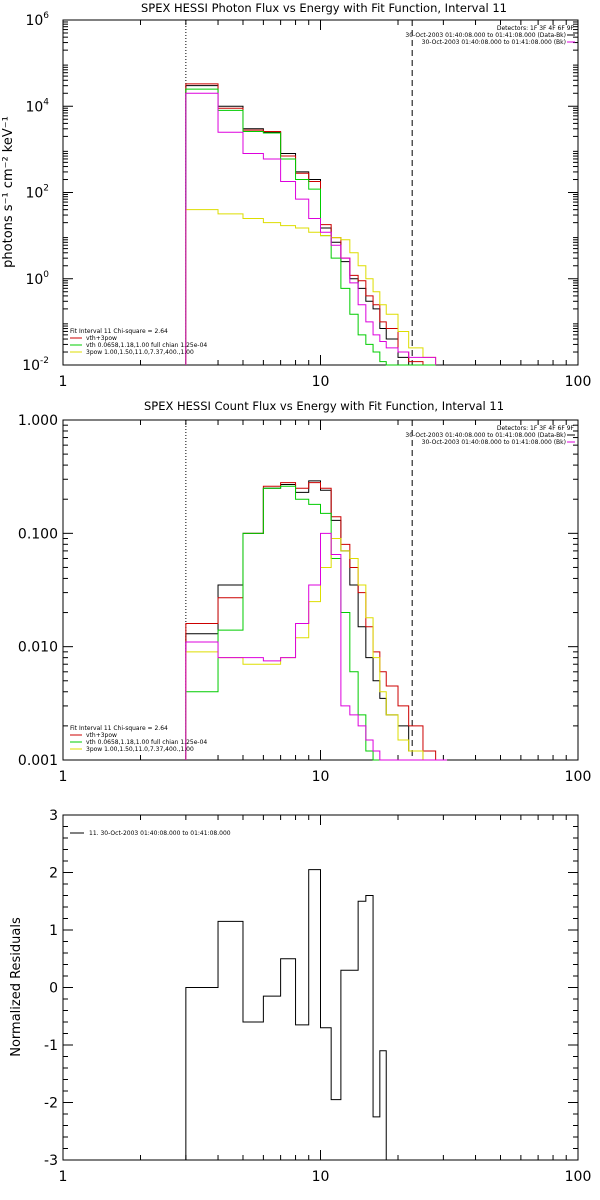  I want to click on count-flux-y-tick-label: 1.000, so click(38, 421).